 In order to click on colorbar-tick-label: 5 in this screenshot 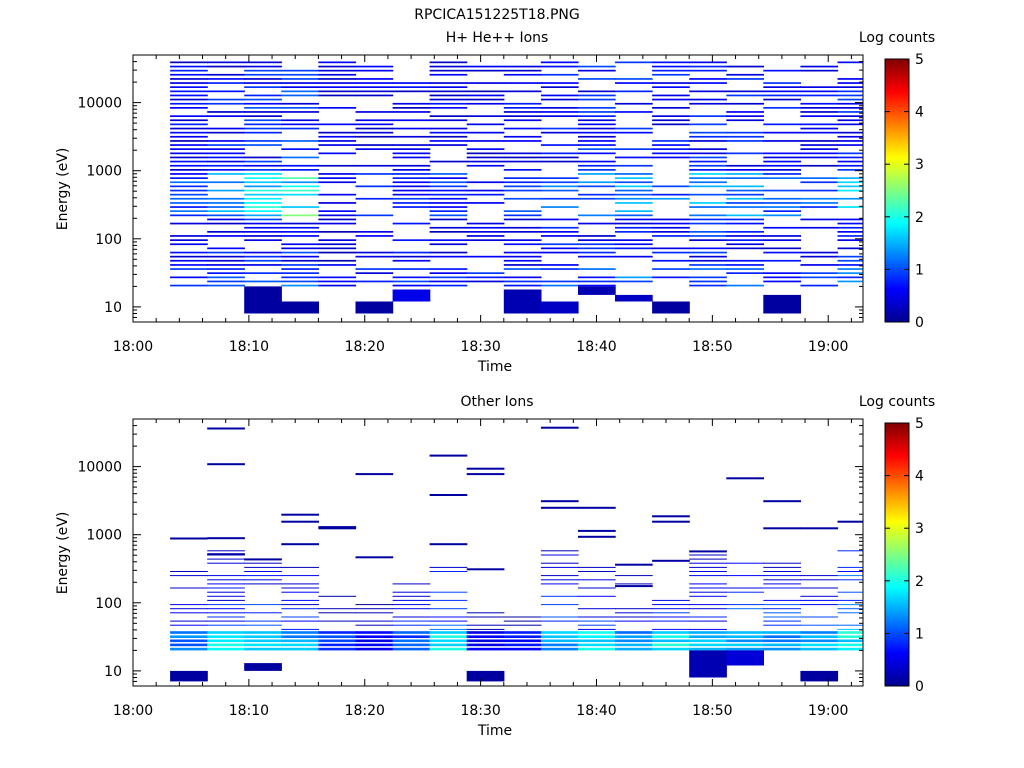, I will do `click(919, 60)`.